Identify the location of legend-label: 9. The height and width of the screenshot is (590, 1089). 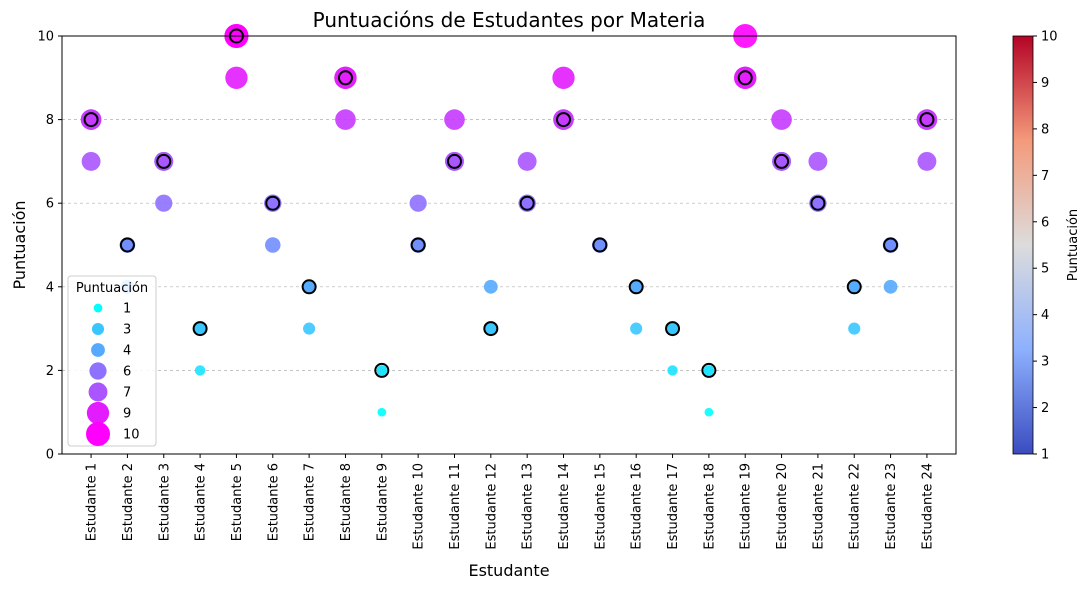
(127, 414).